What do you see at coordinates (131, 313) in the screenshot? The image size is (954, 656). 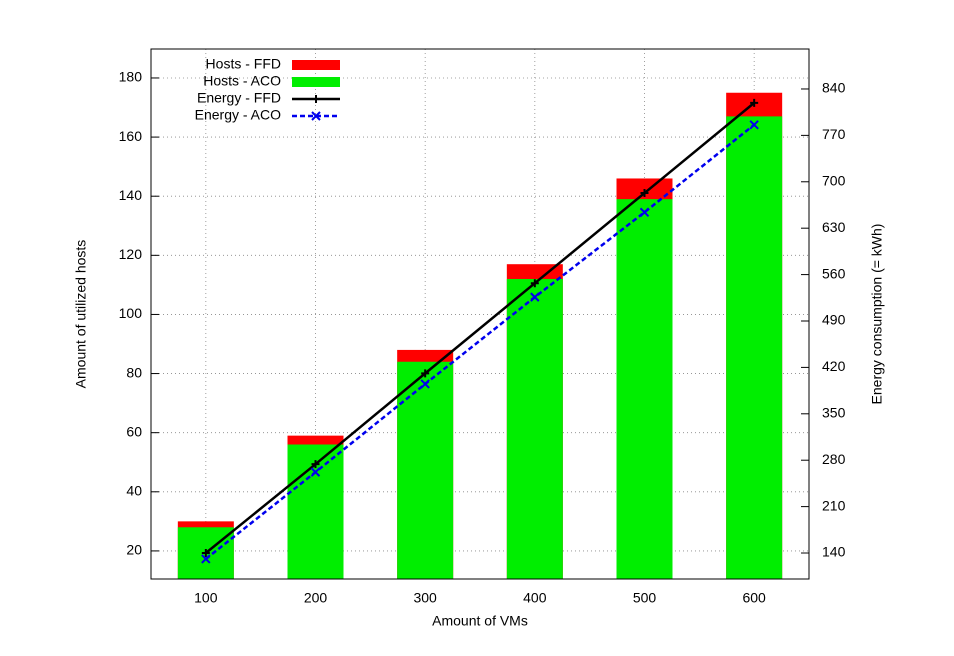 I see `y-tick-label: 100` at bounding box center [131, 313].